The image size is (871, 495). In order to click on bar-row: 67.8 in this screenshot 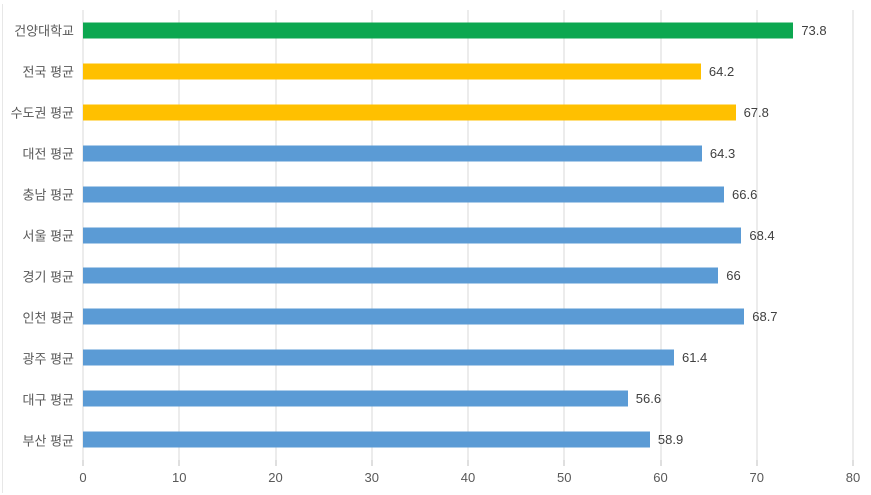, I will do `click(468, 112)`.